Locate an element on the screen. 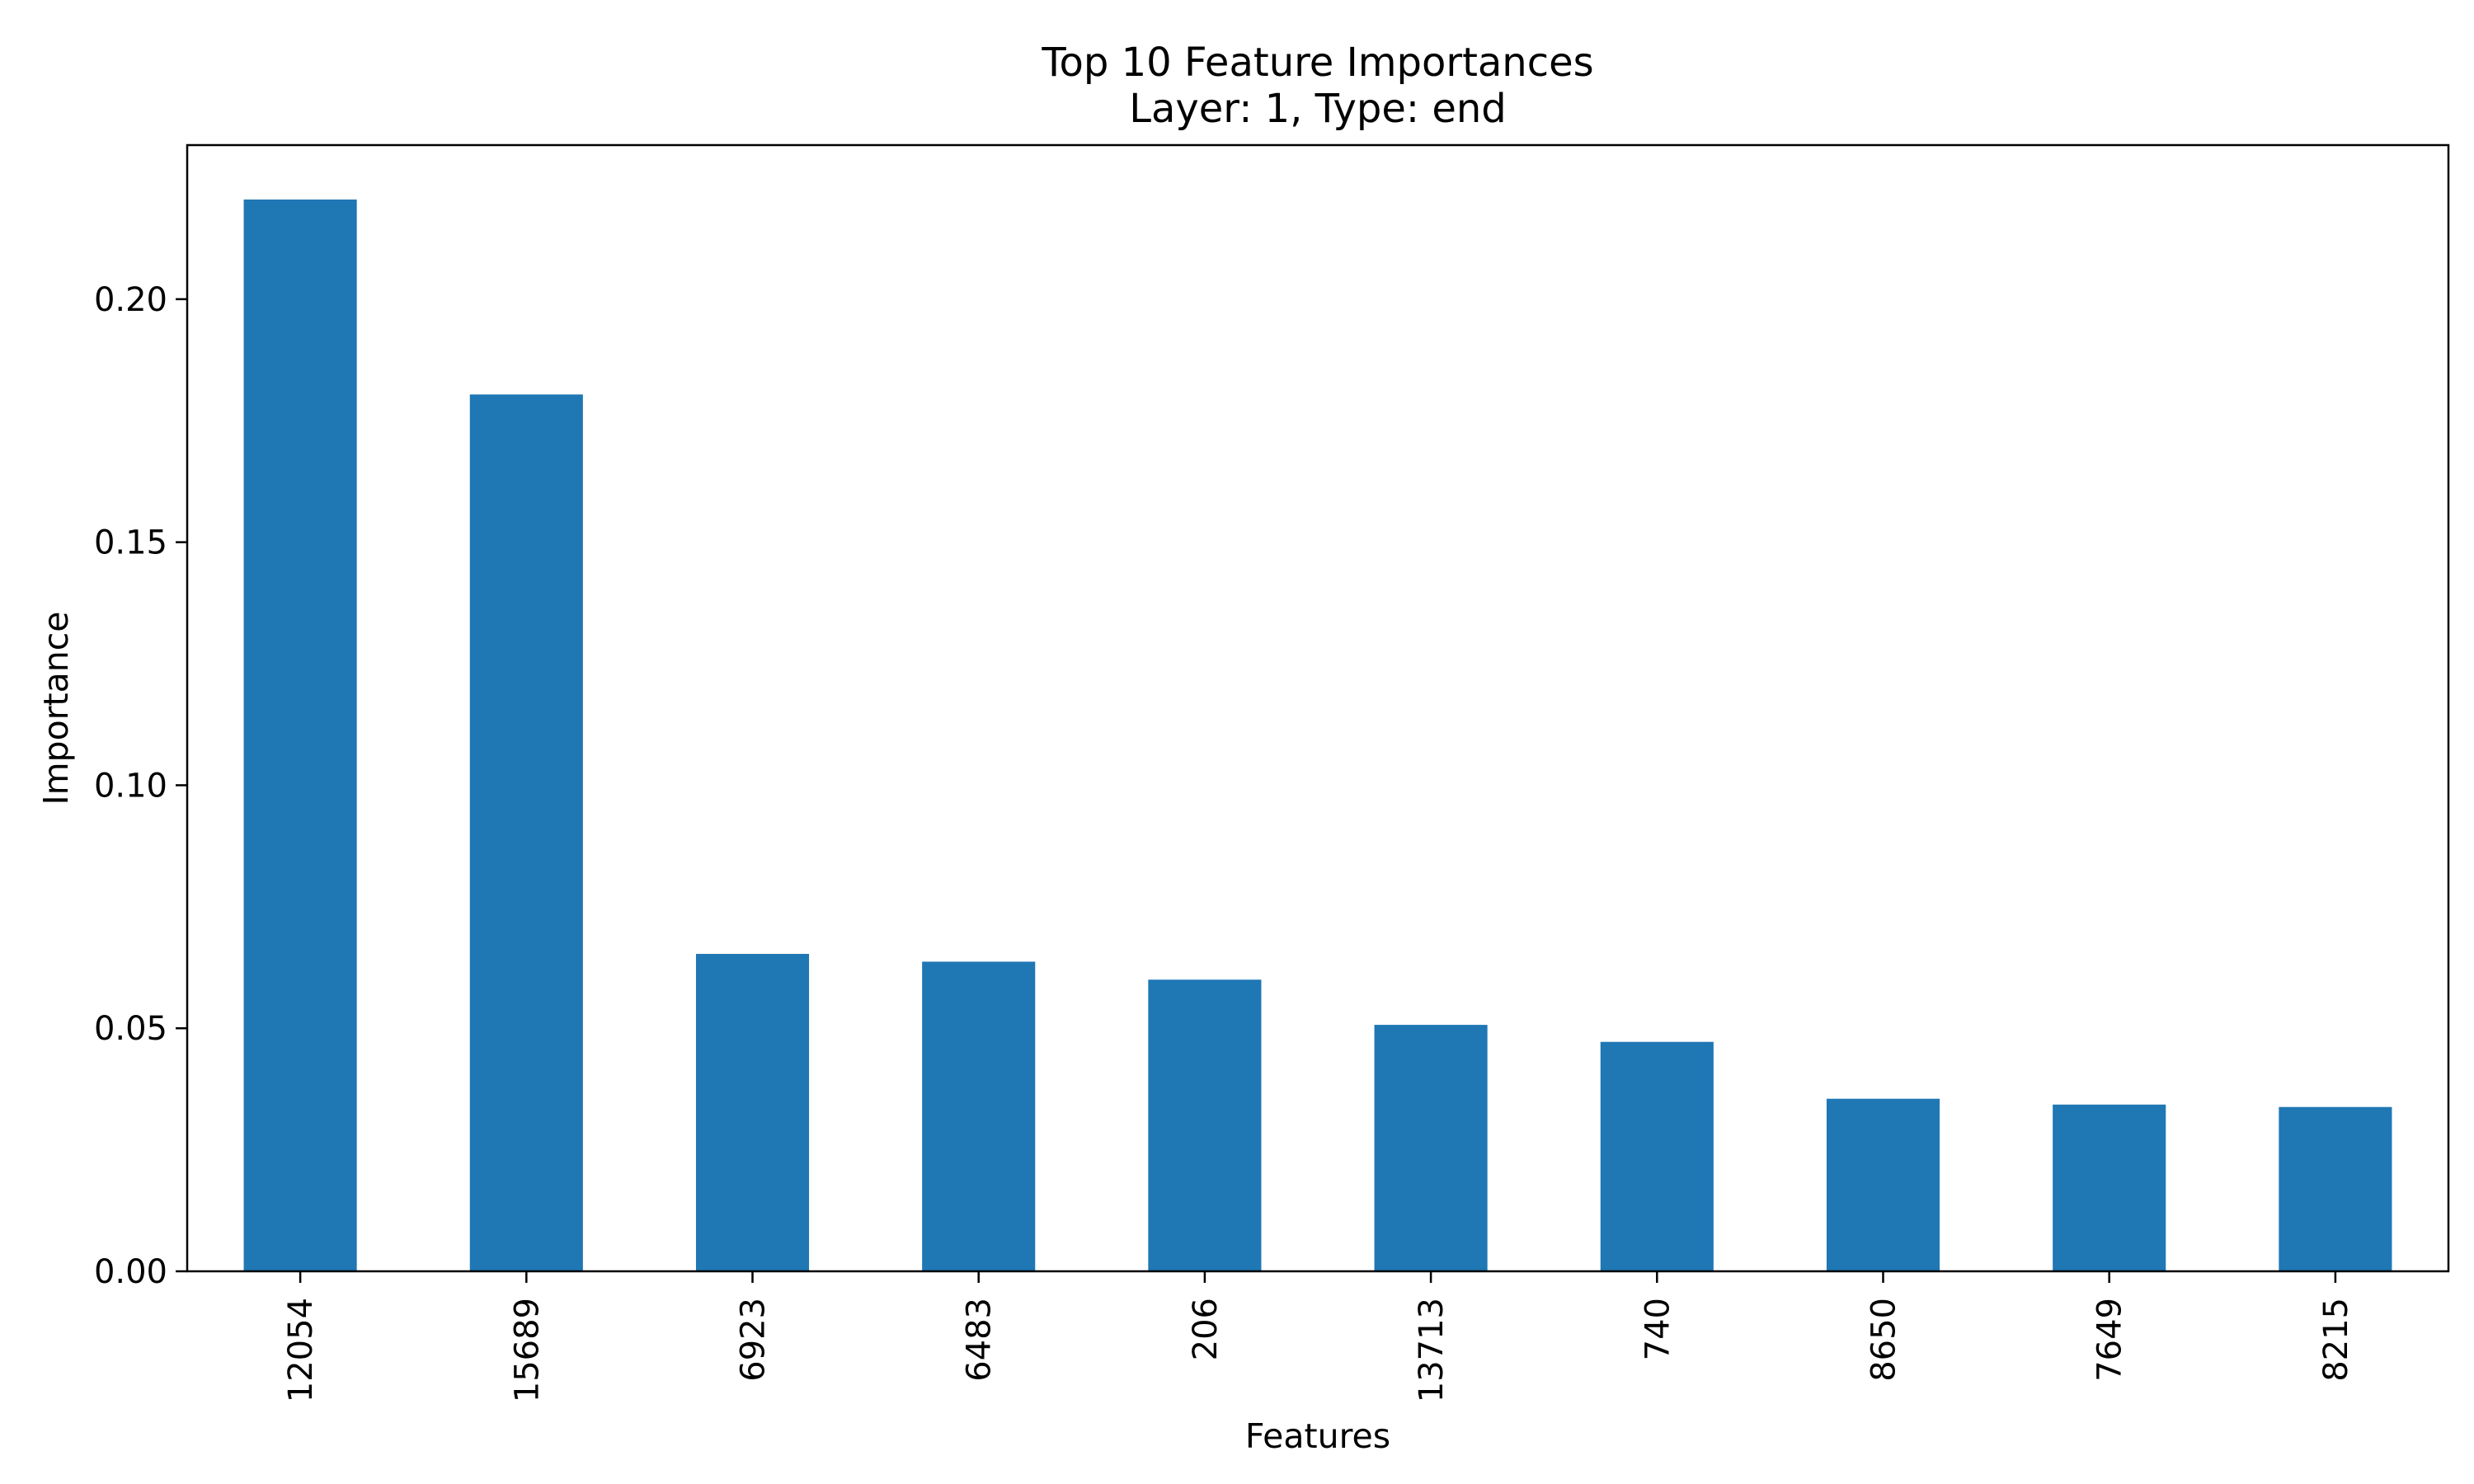 This screenshot has width=2474, height=1484. chart-title: Top 10 Feature Importances is located at coordinates (1317, 63).